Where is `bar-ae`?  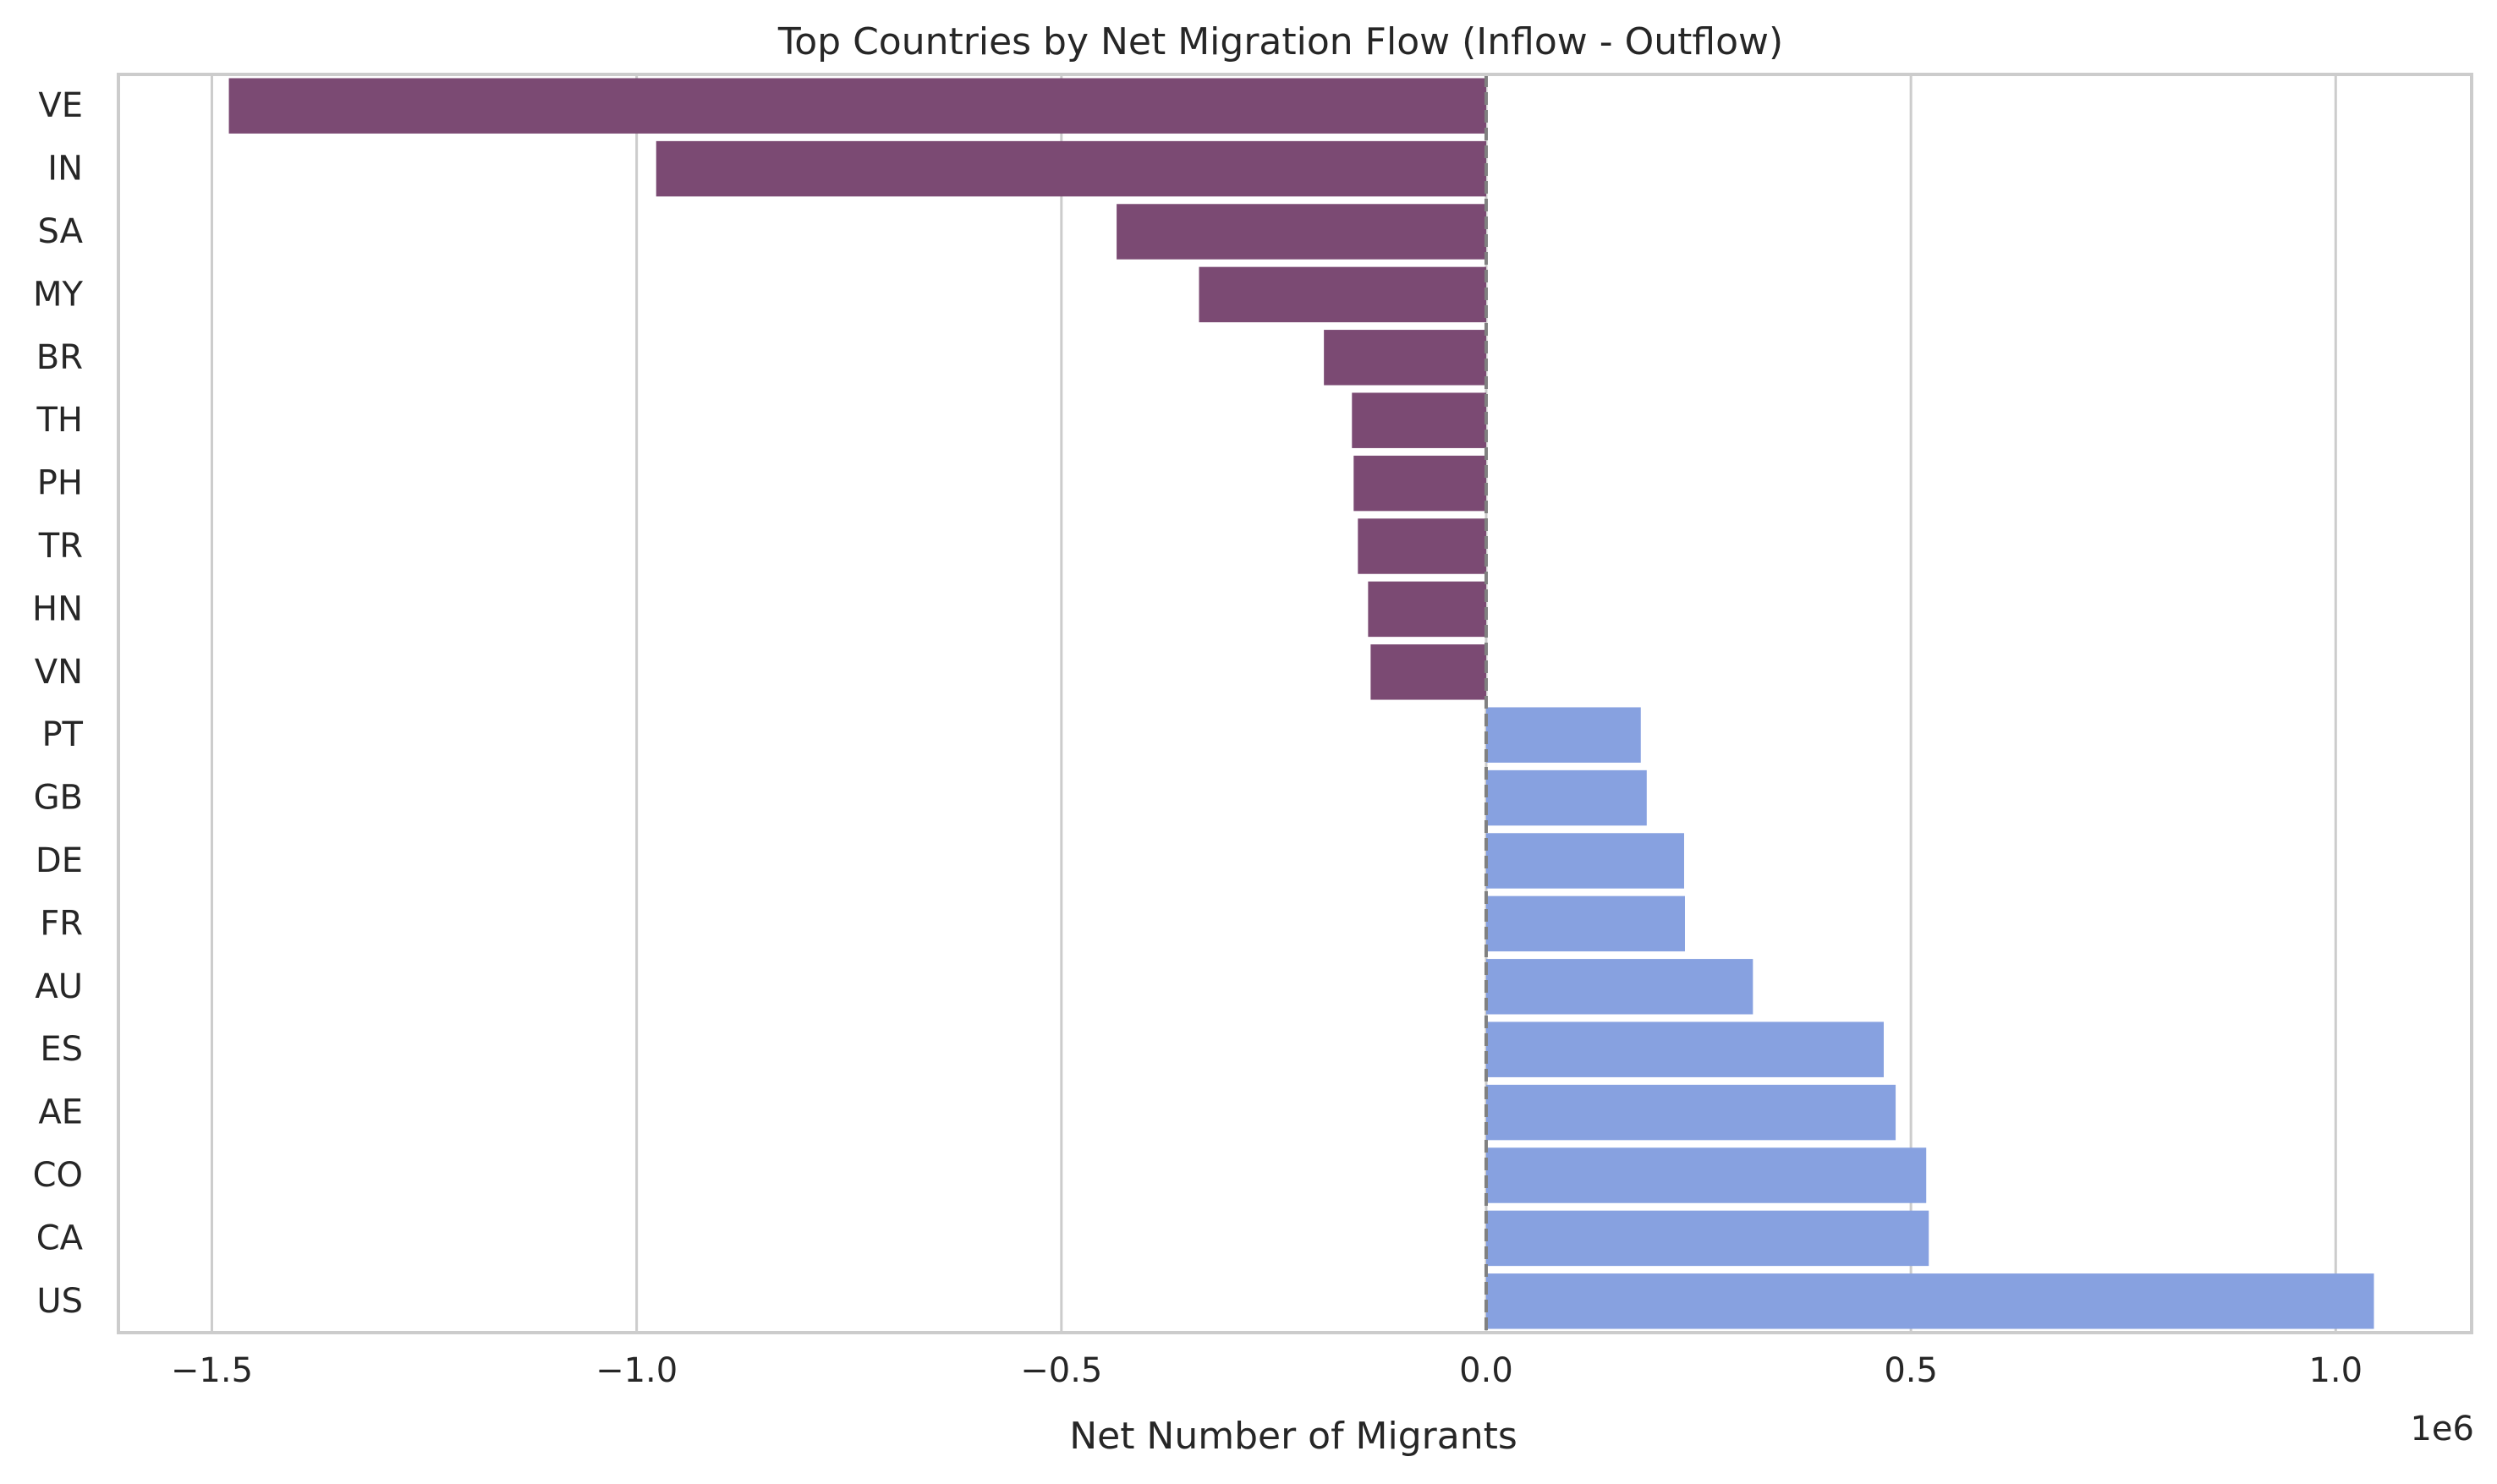 bar-ae is located at coordinates (1690, 1112).